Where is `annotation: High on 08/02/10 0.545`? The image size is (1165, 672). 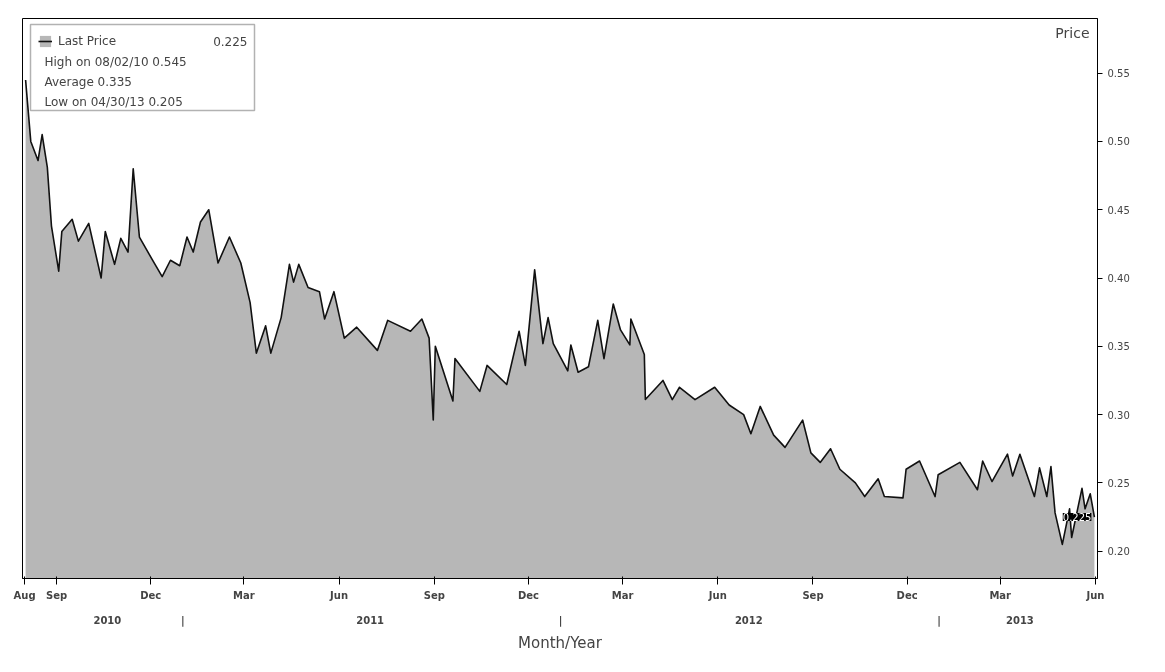
annotation: High on 08/02/10 0.545 is located at coordinates (115, 61).